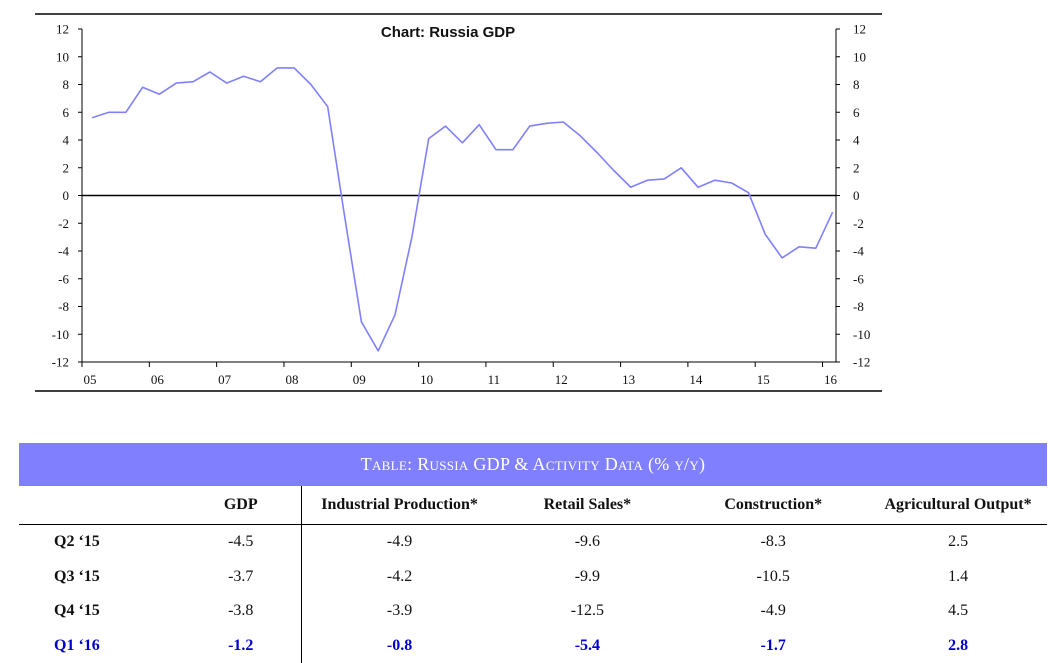 This screenshot has height=663, width=1048. Describe the element at coordinates (241, 646) in the screenshot. I see `cell-gdp: -1.2` at that location.